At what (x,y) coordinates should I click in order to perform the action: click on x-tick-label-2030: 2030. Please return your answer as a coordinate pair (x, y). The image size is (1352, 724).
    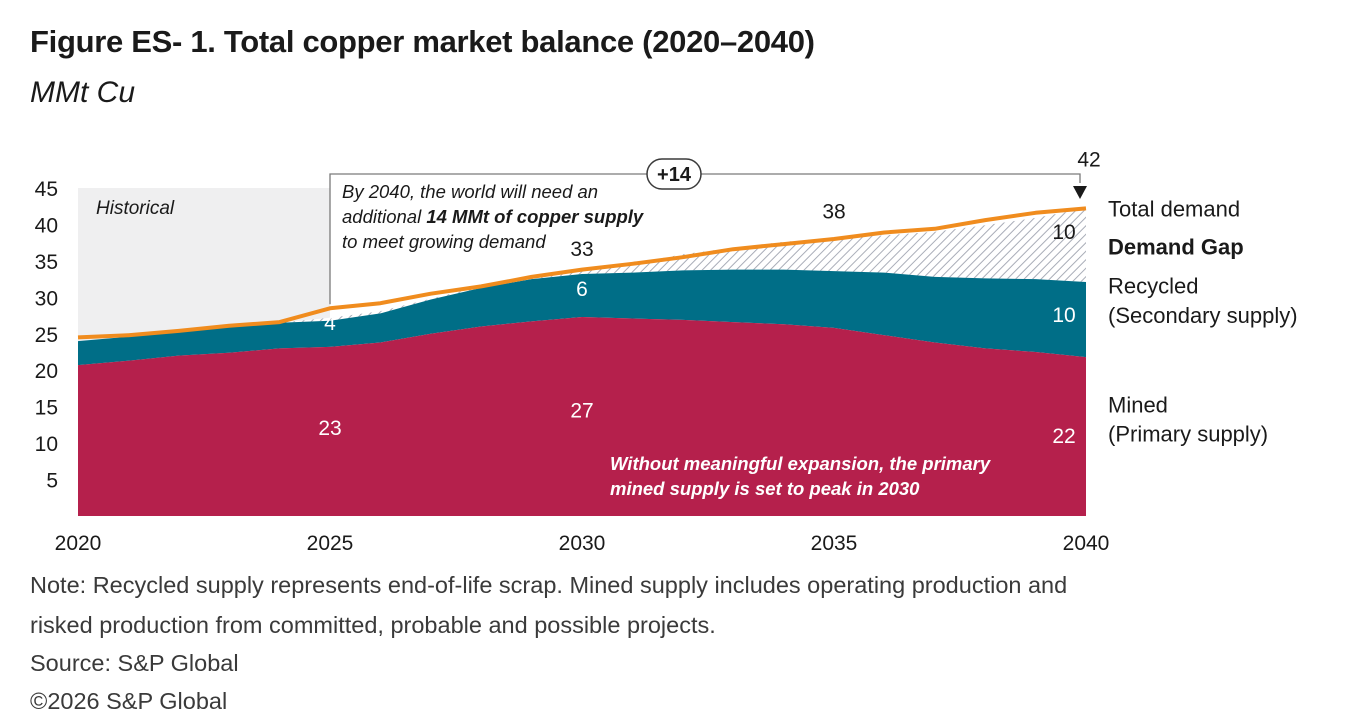
    Looking at the image, I should click on (582, 543).